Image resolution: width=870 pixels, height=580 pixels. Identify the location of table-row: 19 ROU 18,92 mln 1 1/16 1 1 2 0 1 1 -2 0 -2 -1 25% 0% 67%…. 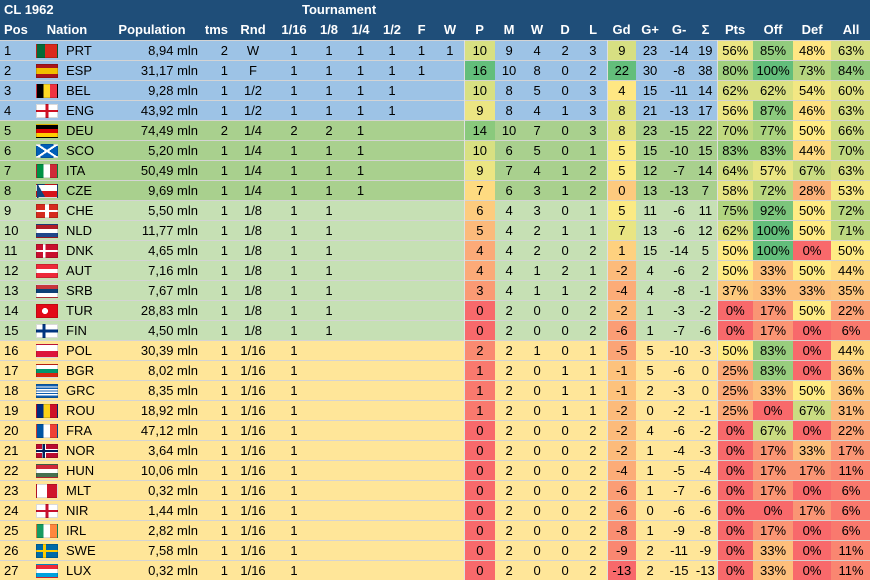
(435, 410).